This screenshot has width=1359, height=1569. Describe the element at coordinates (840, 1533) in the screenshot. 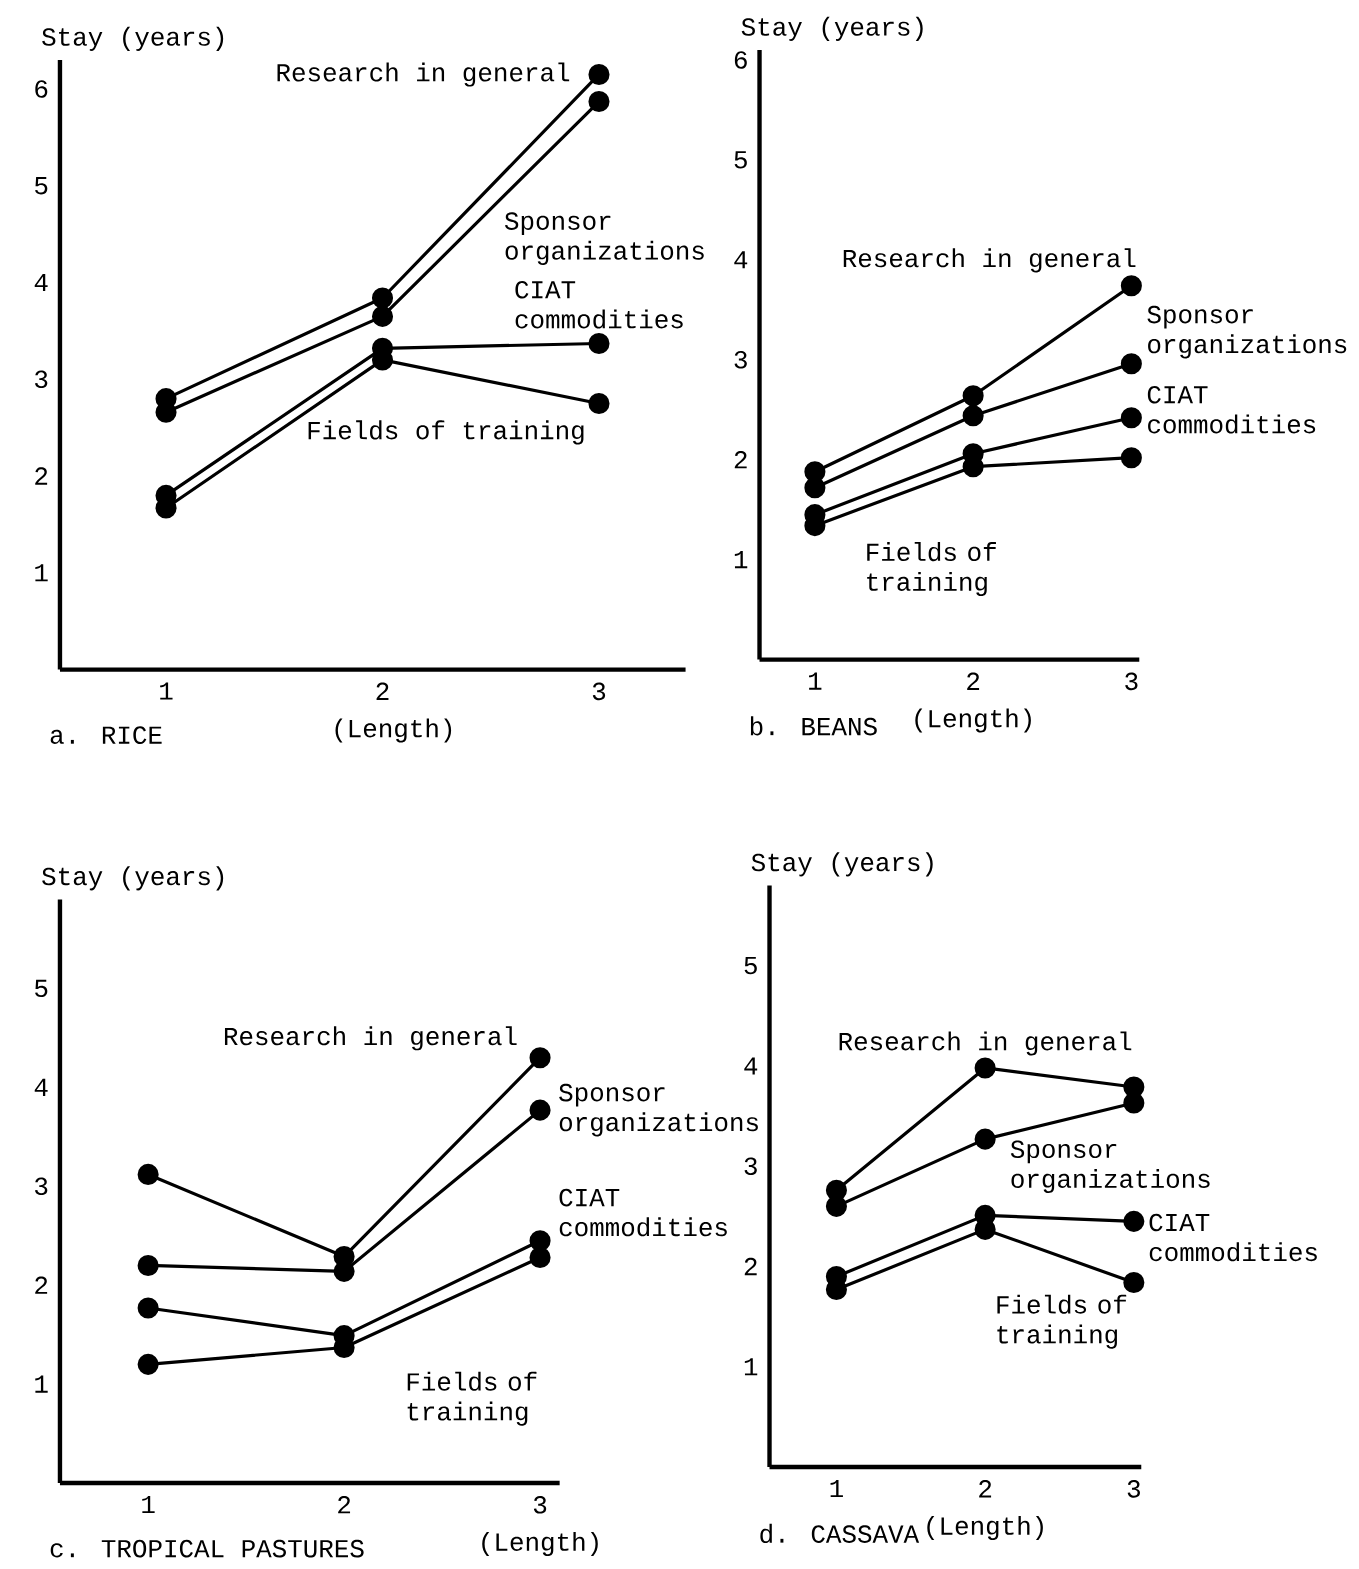

I see `text: d. CASSAVA` at that location.